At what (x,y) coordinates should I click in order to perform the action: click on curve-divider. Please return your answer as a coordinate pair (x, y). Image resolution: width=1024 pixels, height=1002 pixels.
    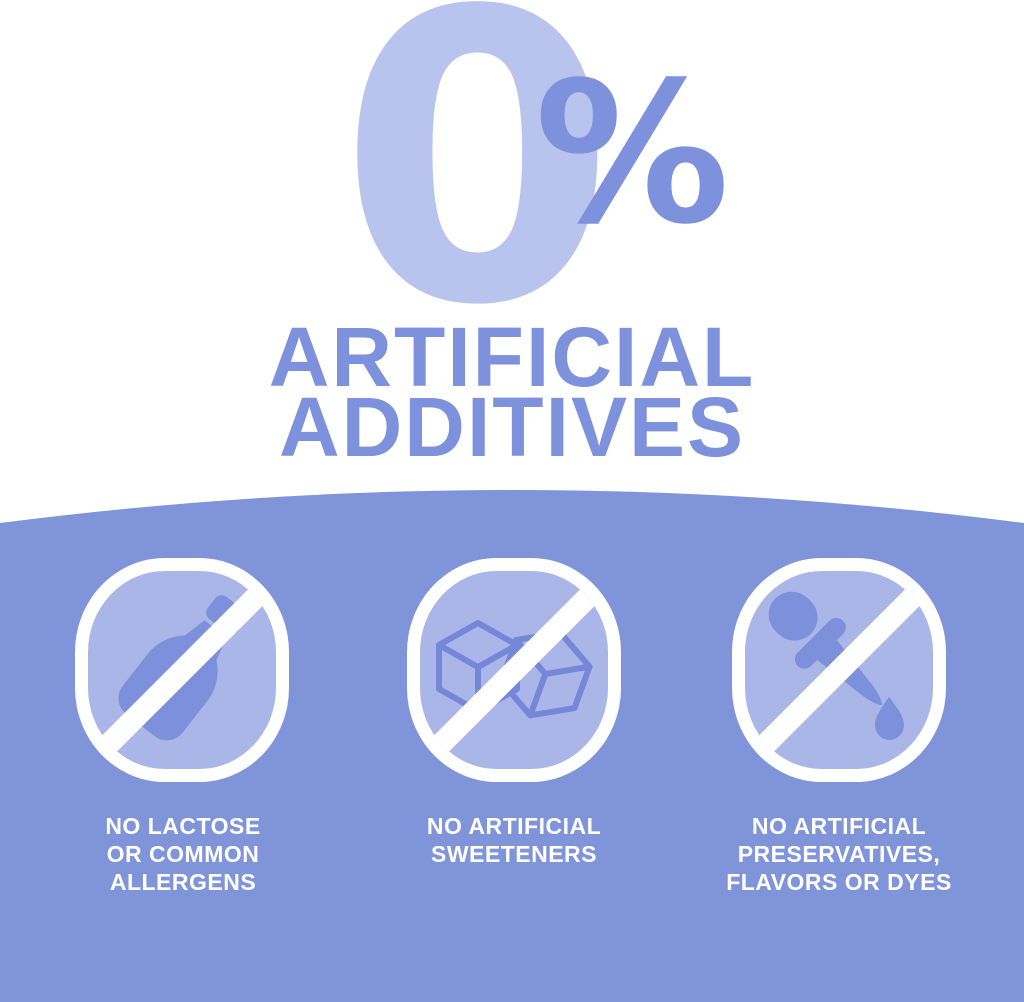
    Looking at the image, I should click on (512, 515).